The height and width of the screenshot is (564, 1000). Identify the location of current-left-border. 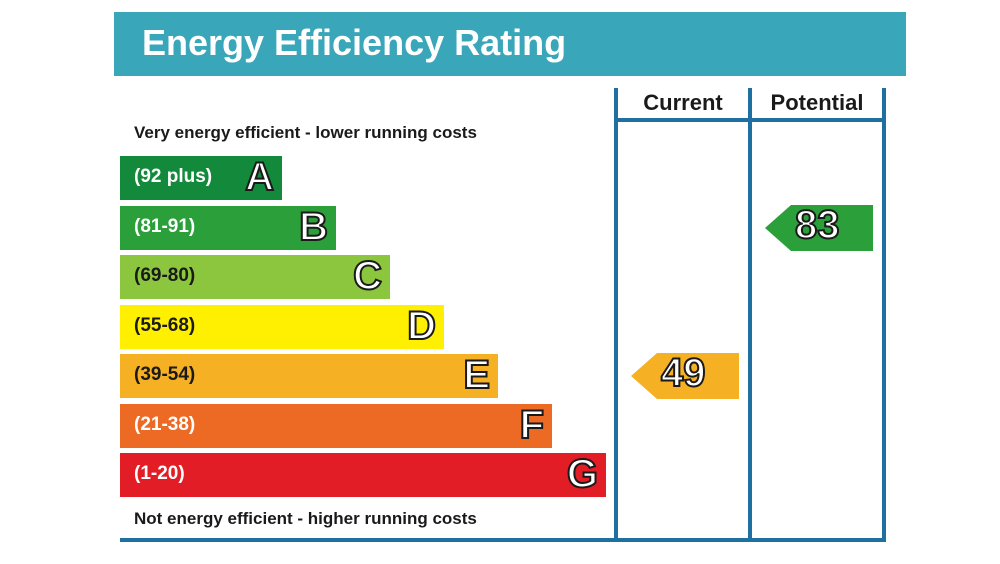
(616, 314).